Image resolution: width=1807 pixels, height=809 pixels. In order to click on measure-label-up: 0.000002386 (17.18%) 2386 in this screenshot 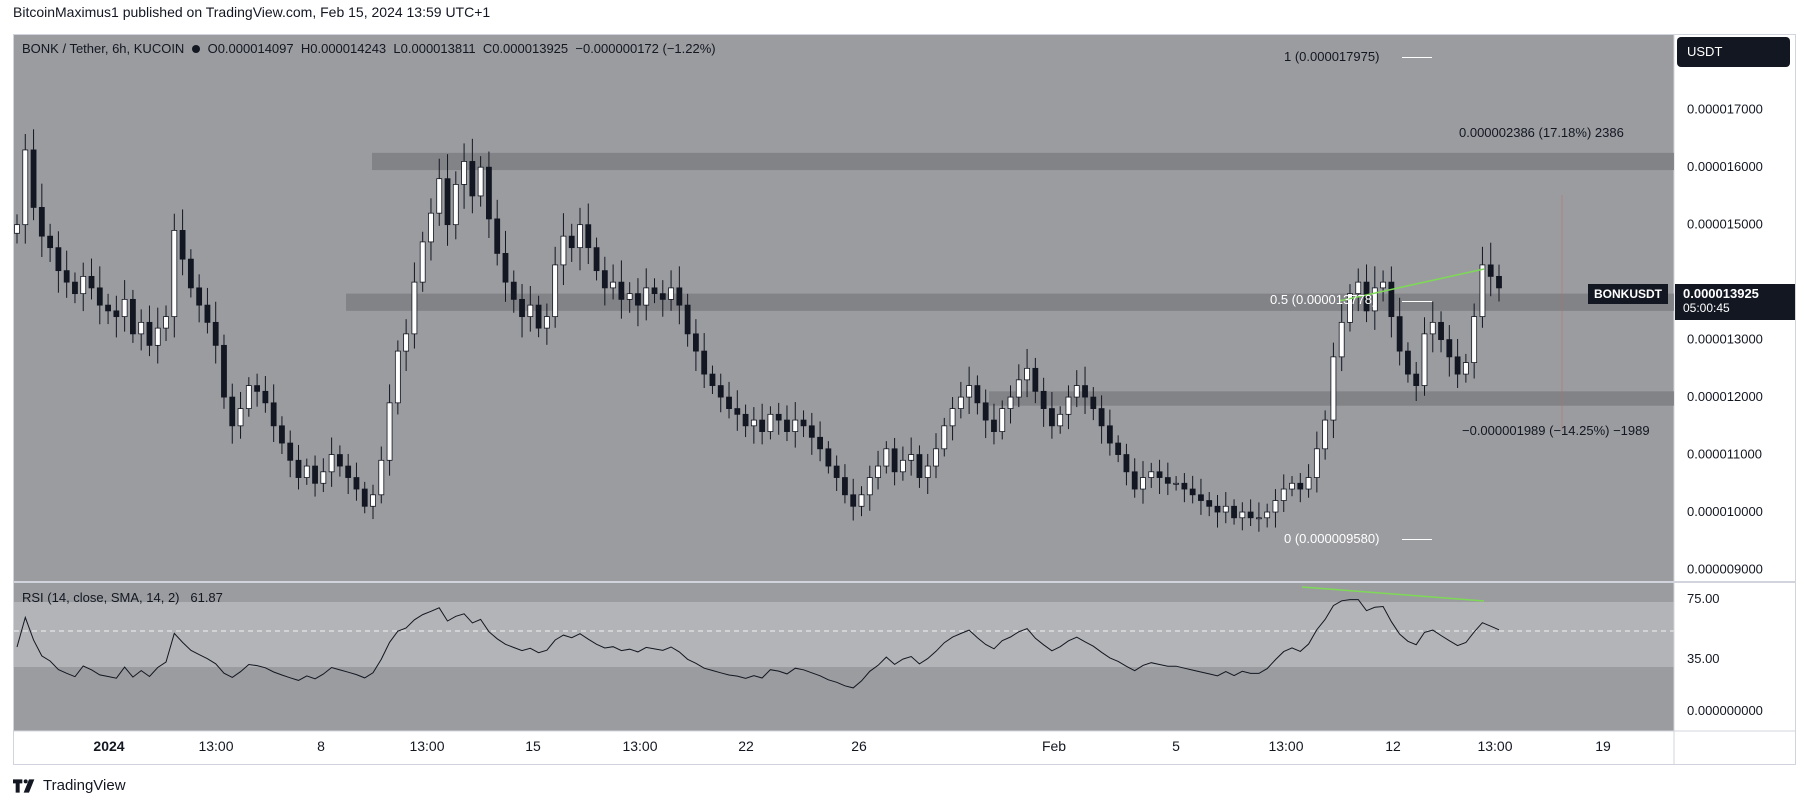, I will do `click(1541, 132)`.